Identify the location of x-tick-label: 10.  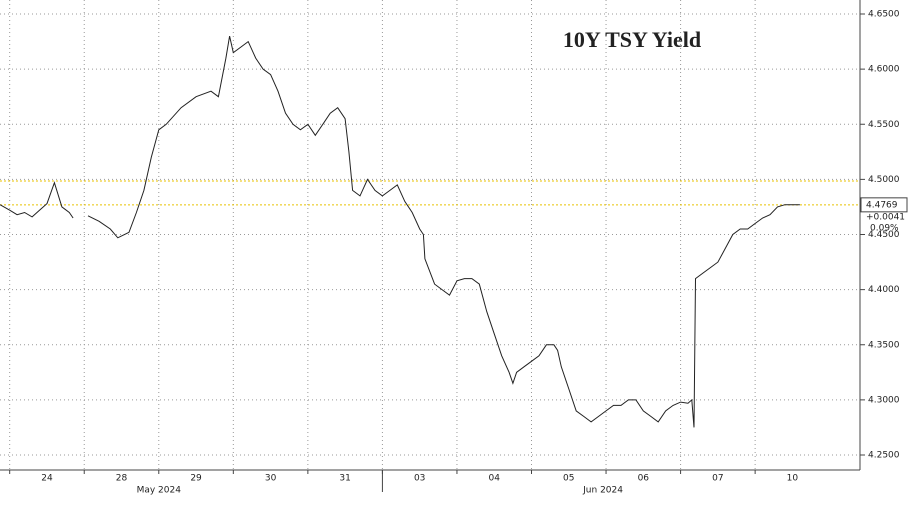
(793, 479).